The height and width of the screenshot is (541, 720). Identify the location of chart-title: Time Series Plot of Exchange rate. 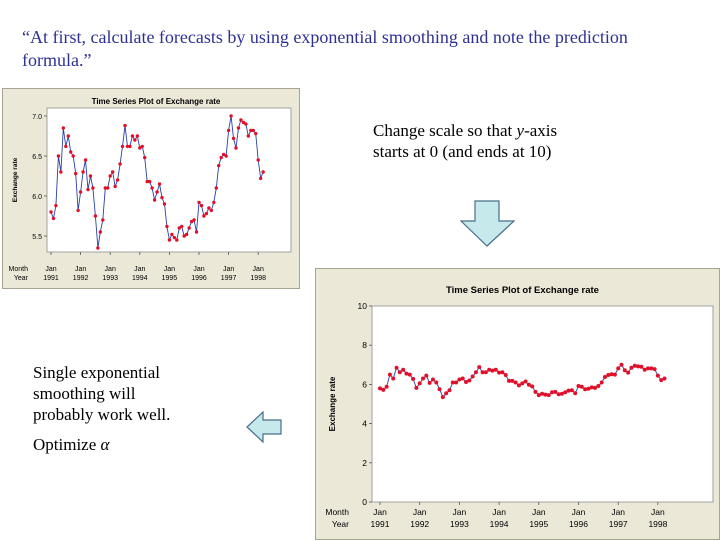
(156, 101).